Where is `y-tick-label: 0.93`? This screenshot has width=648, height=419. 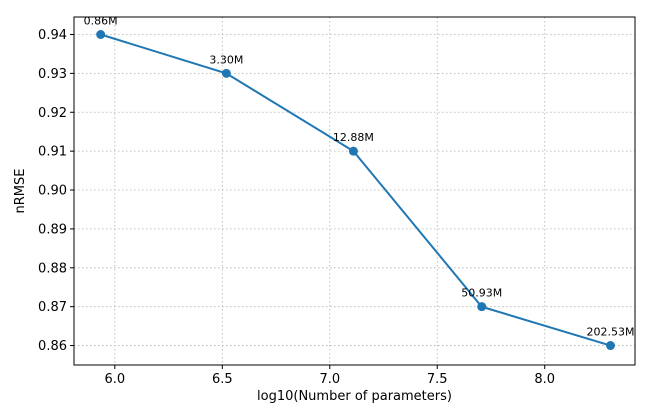 y-tick-label: 0.93 is located at coordinates (52, 74).